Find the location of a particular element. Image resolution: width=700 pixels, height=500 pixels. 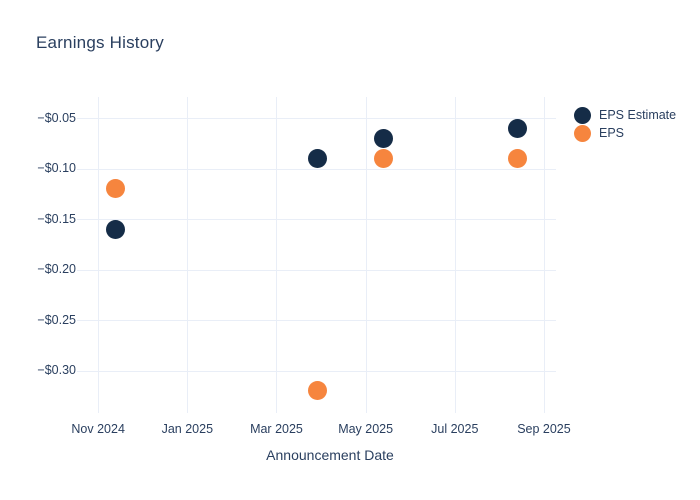

x-tick-label: Jul 2025 is located at coordinates (455, 429).